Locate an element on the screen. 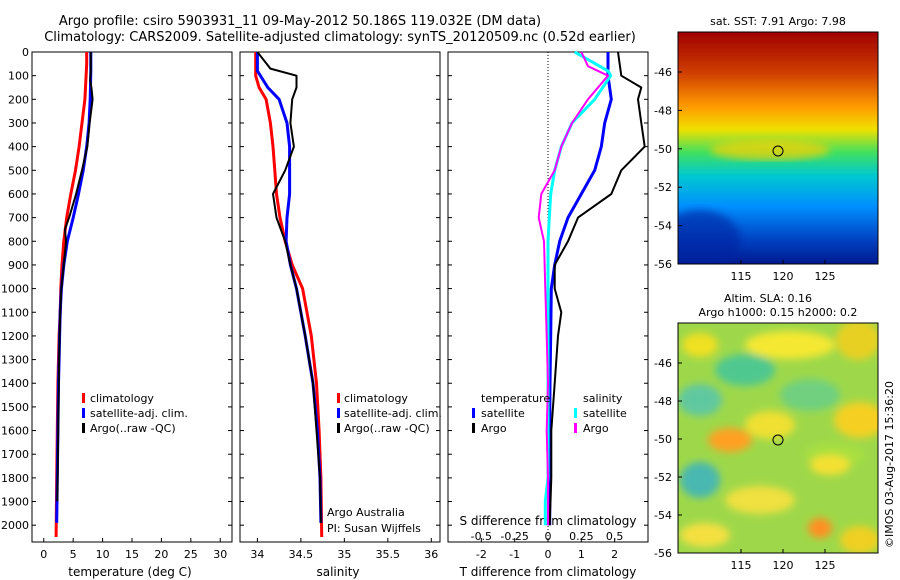 The image size is (900, 580). x-tick-label: 5 is located at coordinates (73, 554).